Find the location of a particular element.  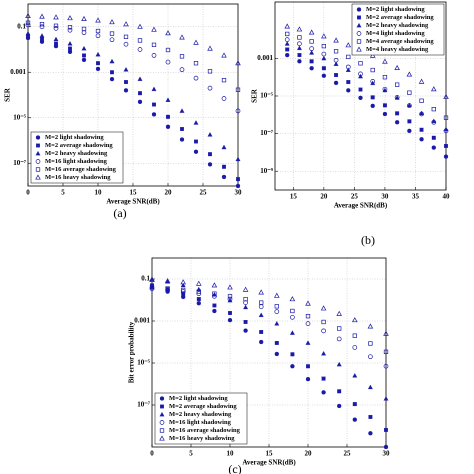

legend-label: M=16 light shadowing is located at coordinates (76, 161).